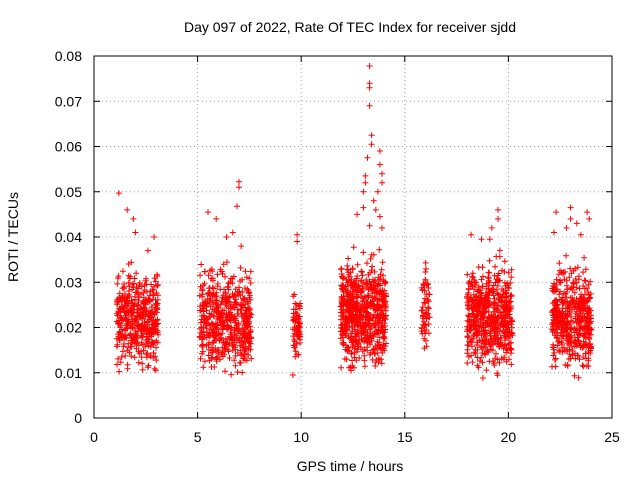  Describe the element at coordinates (405, 437) in the screenshot. I see `x-tick-label: 15` at that location.